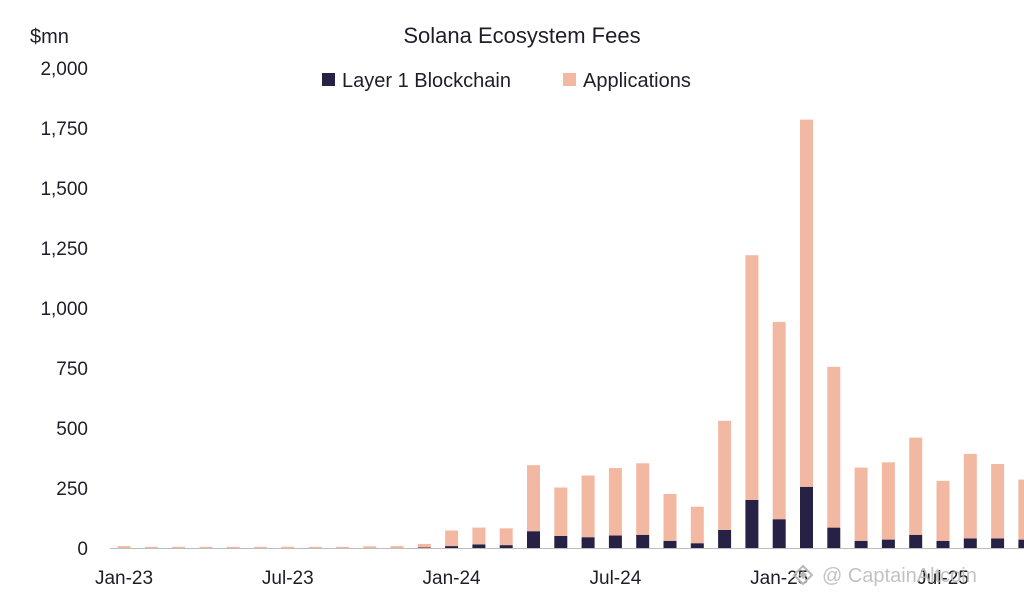 The image size is (1024, 599). I want to click on legend: Layer 1 Blockchain Applications, so click(506, 81).